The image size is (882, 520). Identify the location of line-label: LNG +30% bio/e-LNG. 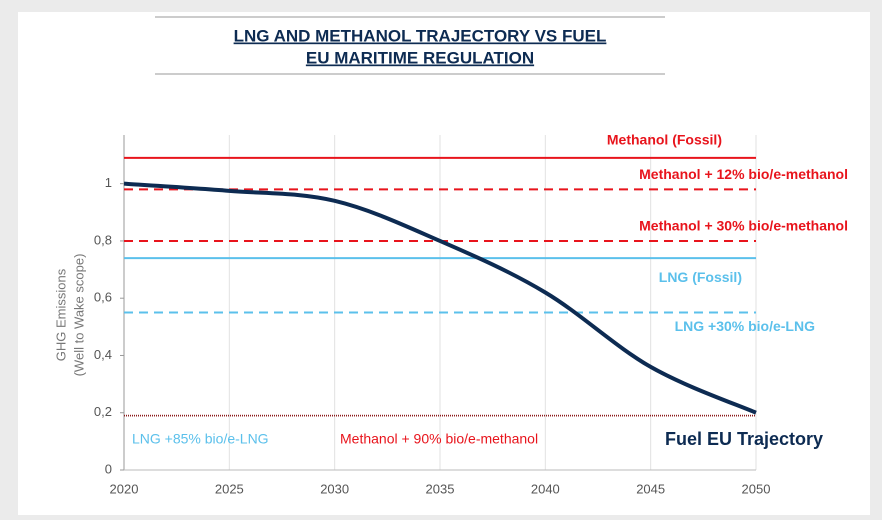
(745, 326).